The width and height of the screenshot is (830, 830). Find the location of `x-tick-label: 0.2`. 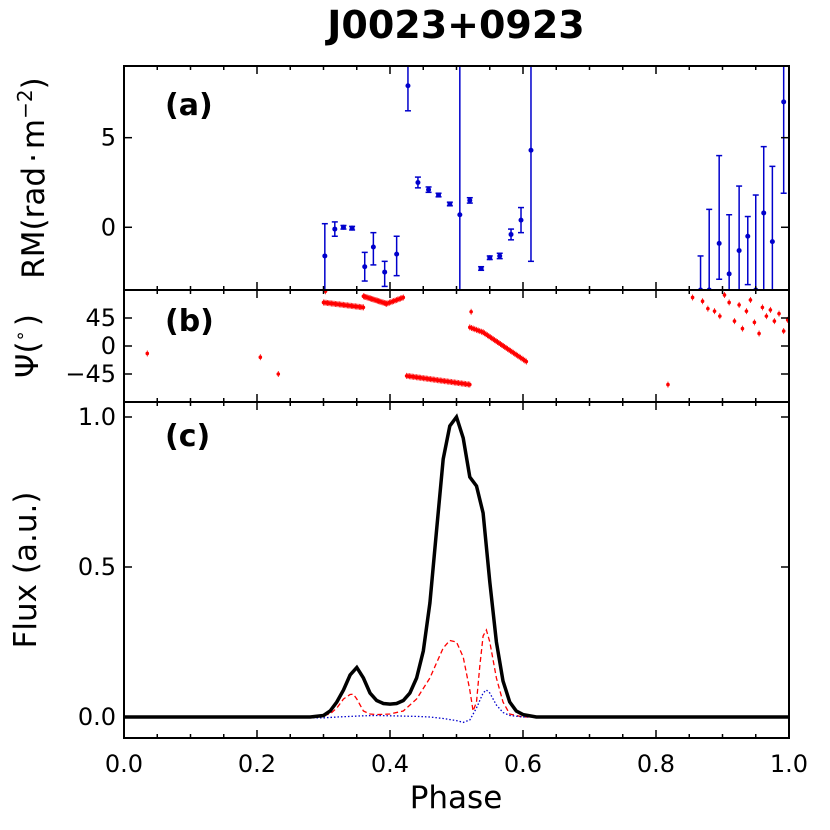

x-tick-label: 0.2 is located at coordinates (257, 764).